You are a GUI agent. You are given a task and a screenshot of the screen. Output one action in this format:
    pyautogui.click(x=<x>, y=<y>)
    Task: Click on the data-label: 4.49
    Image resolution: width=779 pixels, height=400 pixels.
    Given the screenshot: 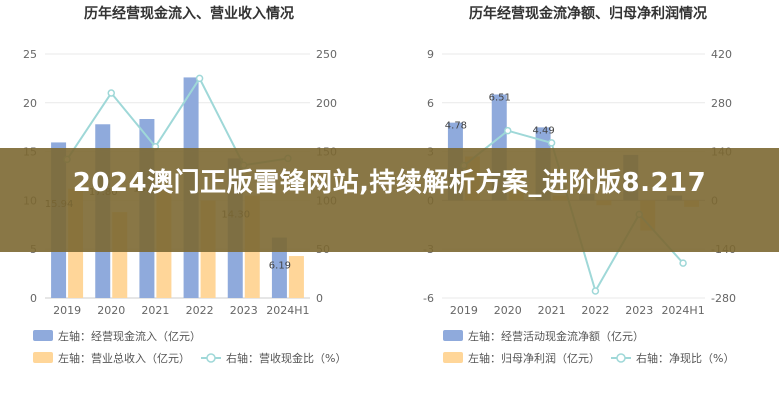 What is the action you would take?
    pyautogui.click(x=543, y=130)
    